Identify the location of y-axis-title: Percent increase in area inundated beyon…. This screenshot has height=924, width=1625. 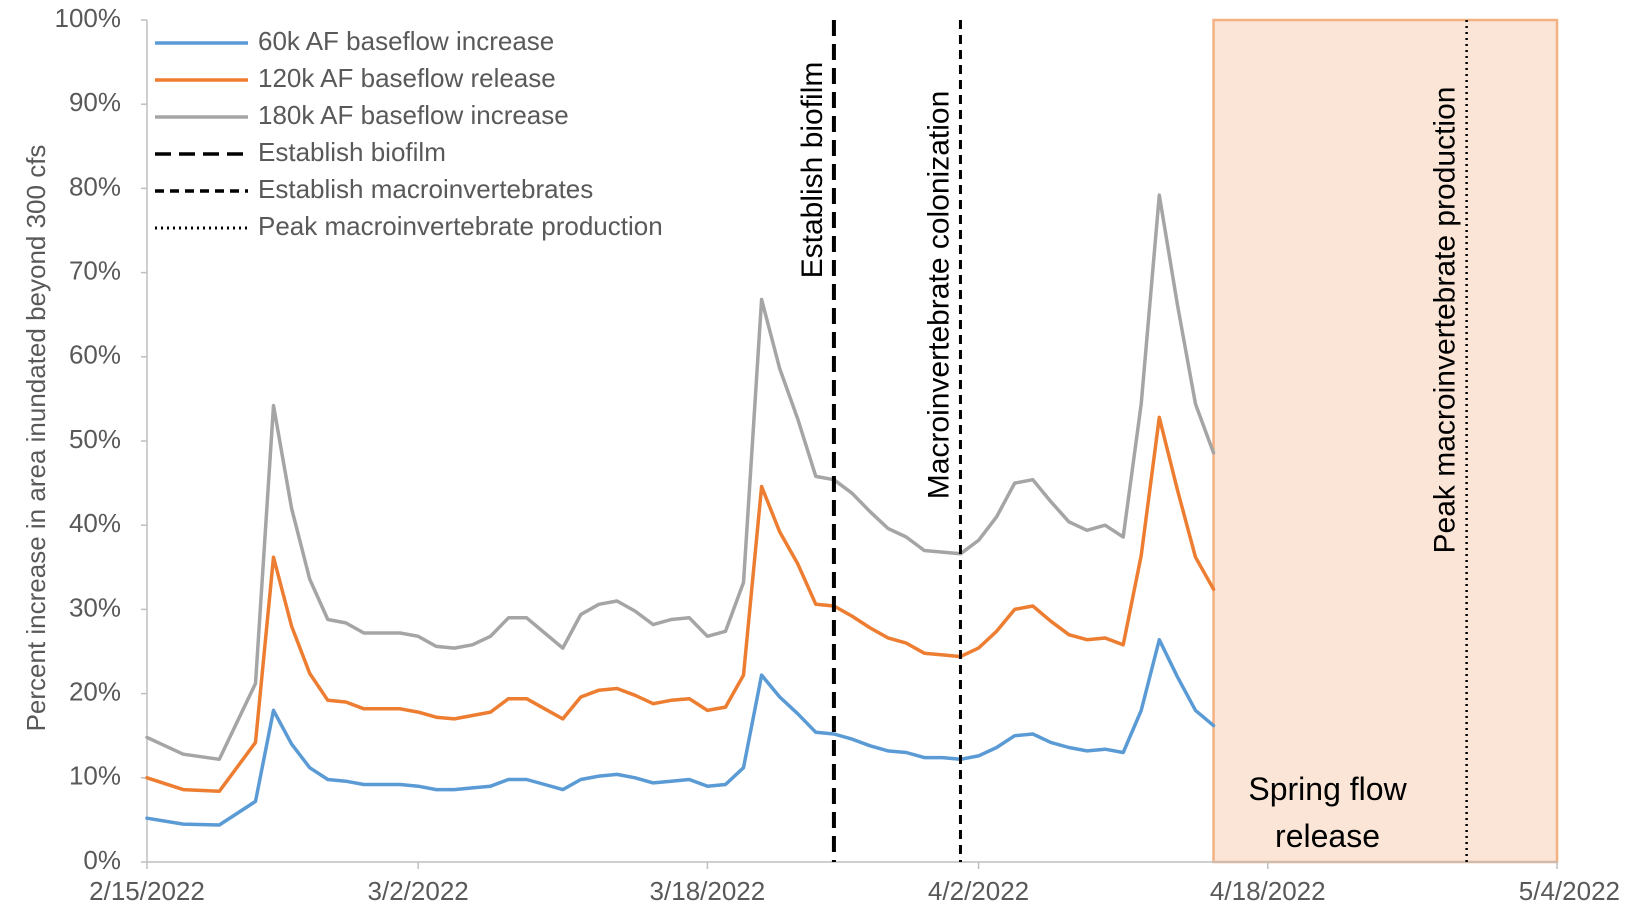
(36, 438).